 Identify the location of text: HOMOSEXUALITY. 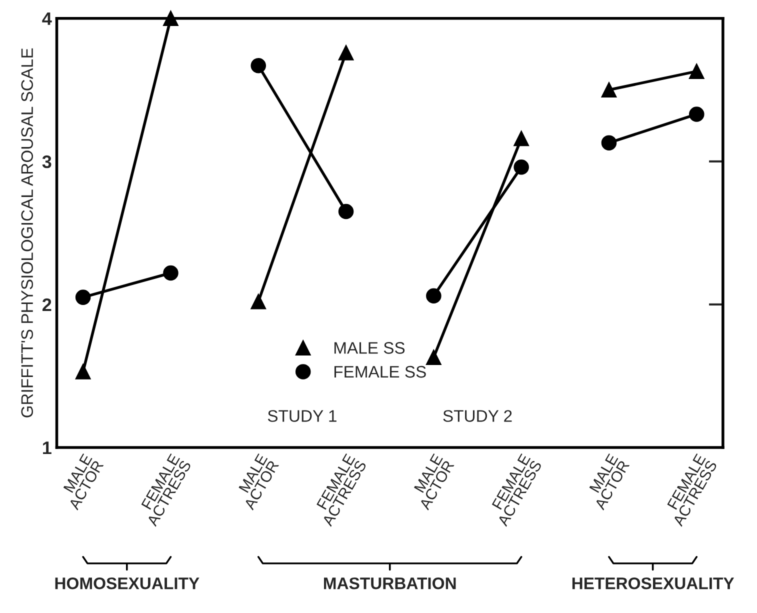
(127, 583).